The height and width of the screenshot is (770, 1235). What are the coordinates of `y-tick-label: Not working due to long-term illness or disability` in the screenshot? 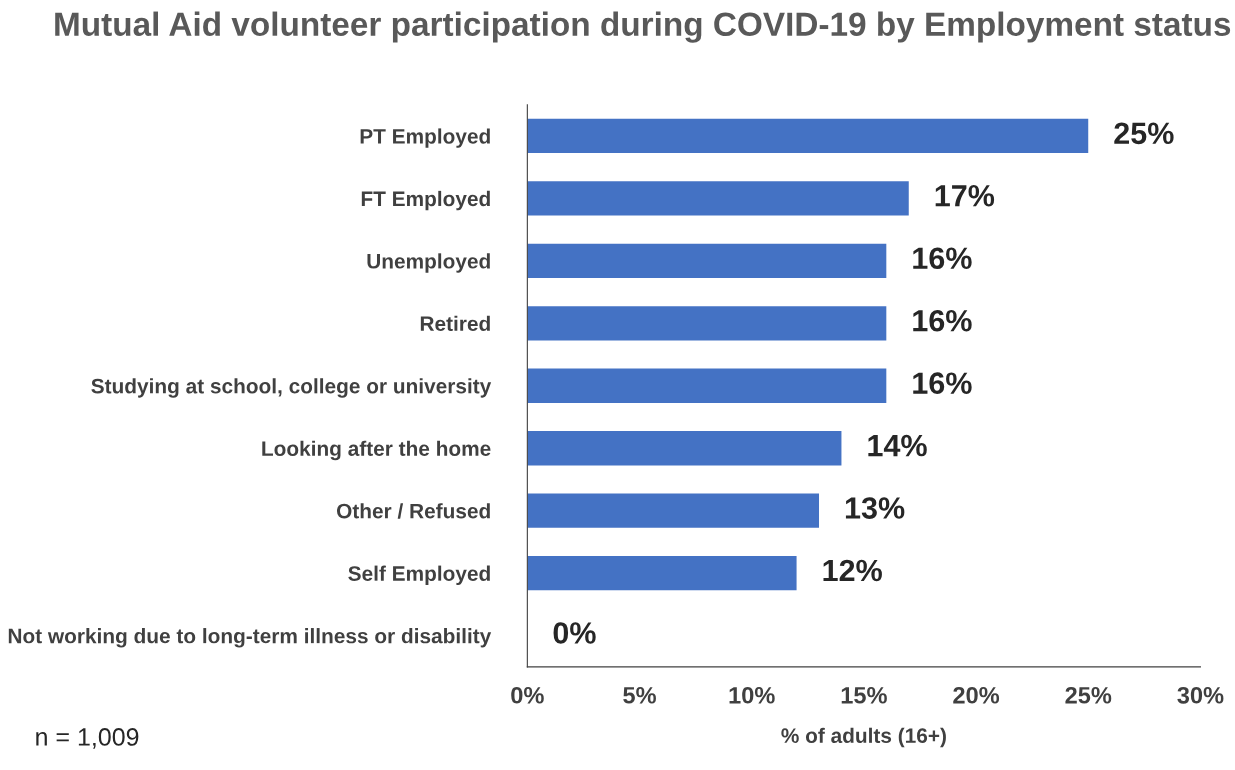 It's located at (250, 638).